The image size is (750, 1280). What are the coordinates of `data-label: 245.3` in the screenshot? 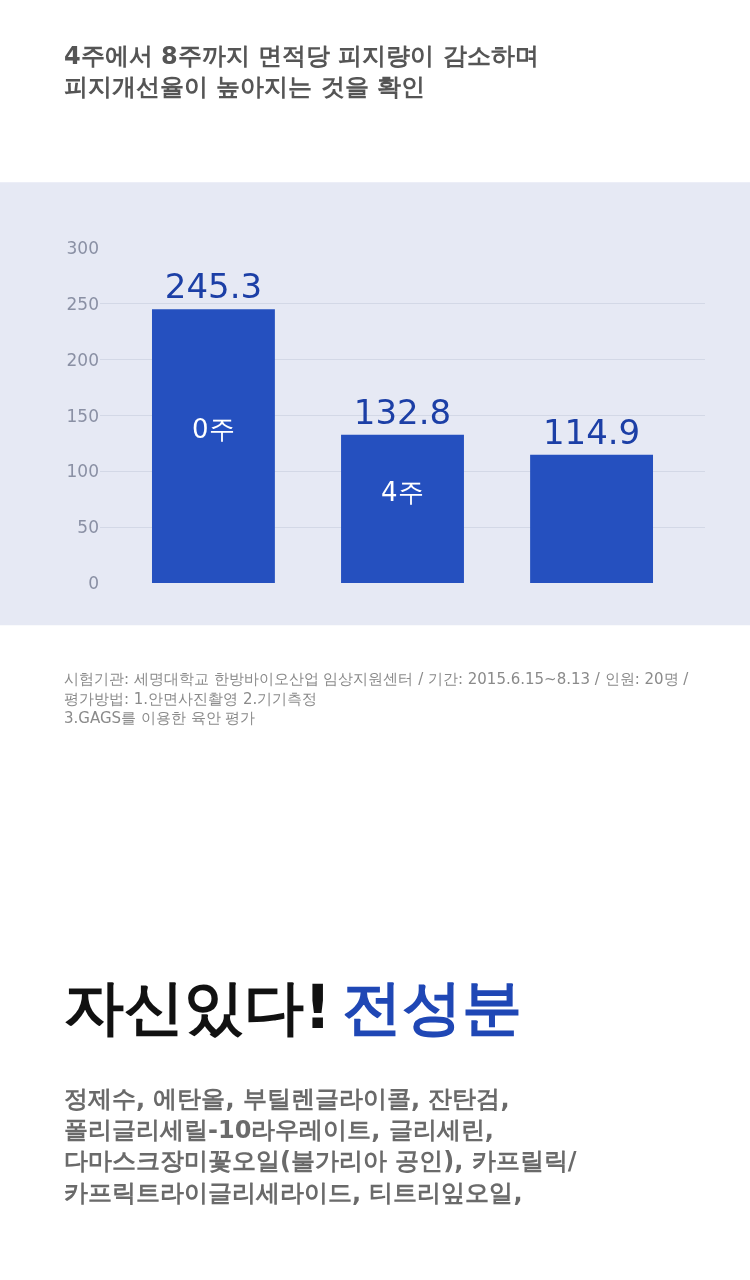 It's located at (213, 286).